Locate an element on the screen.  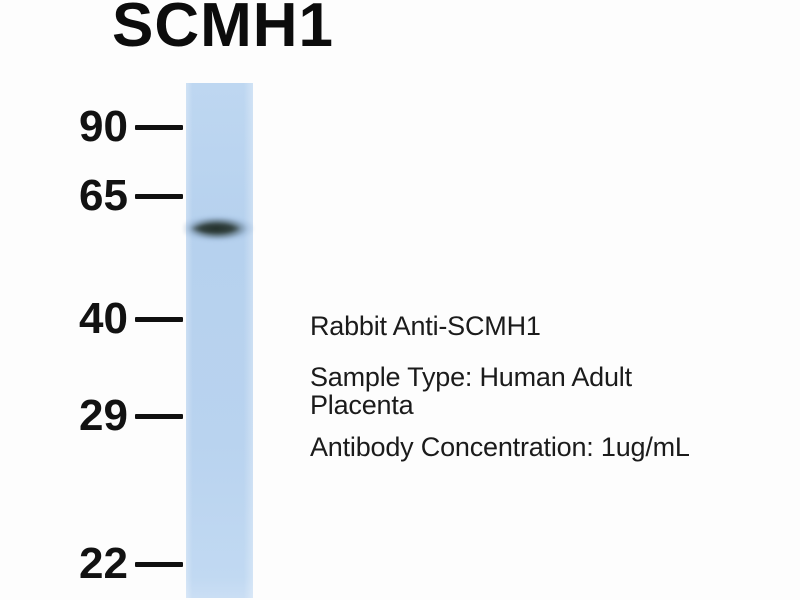
mw-marker-40: 40 is located at coordinates (95, 319).